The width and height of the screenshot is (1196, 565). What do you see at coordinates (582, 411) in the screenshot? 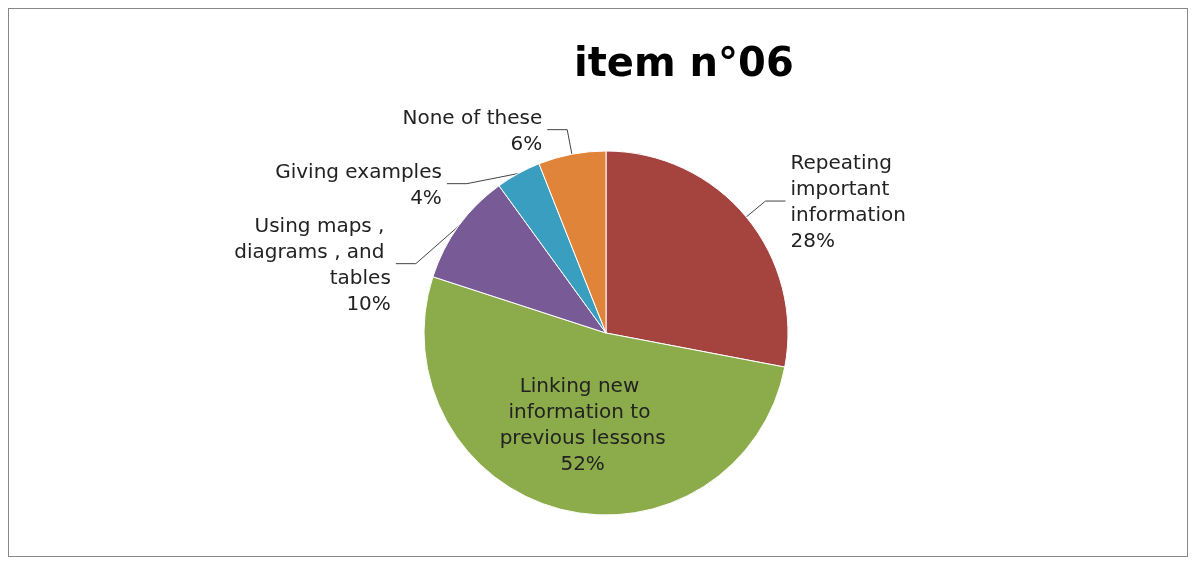
I see `slice-label: Linking new information to previous lessons` at bounding box center [582, 411].